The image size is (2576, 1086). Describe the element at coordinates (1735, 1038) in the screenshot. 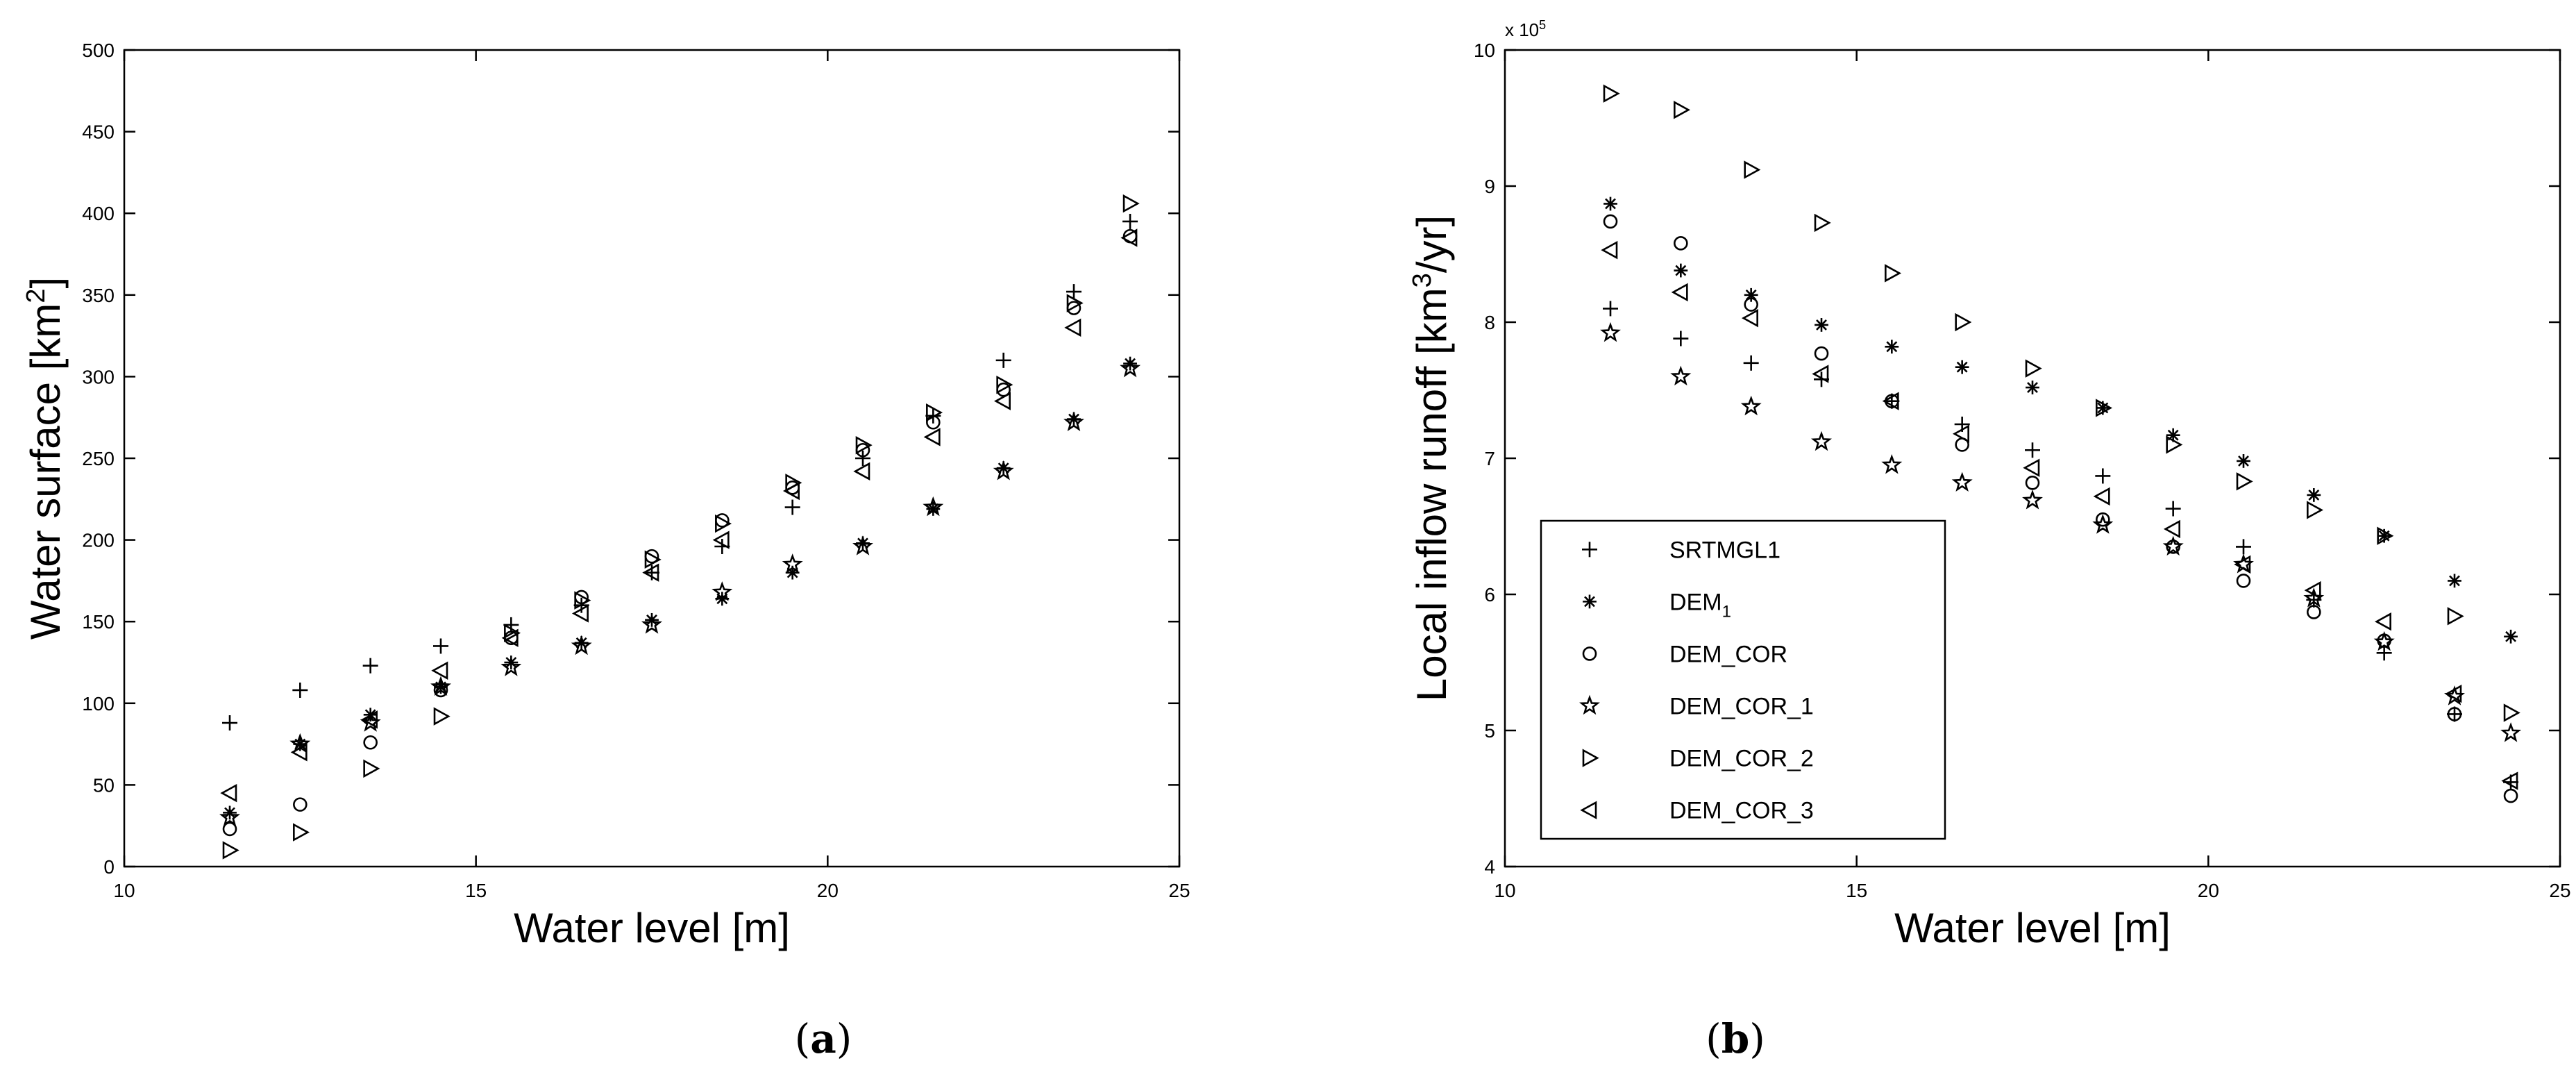

I see `panel-caption-b: (b)` at that location.